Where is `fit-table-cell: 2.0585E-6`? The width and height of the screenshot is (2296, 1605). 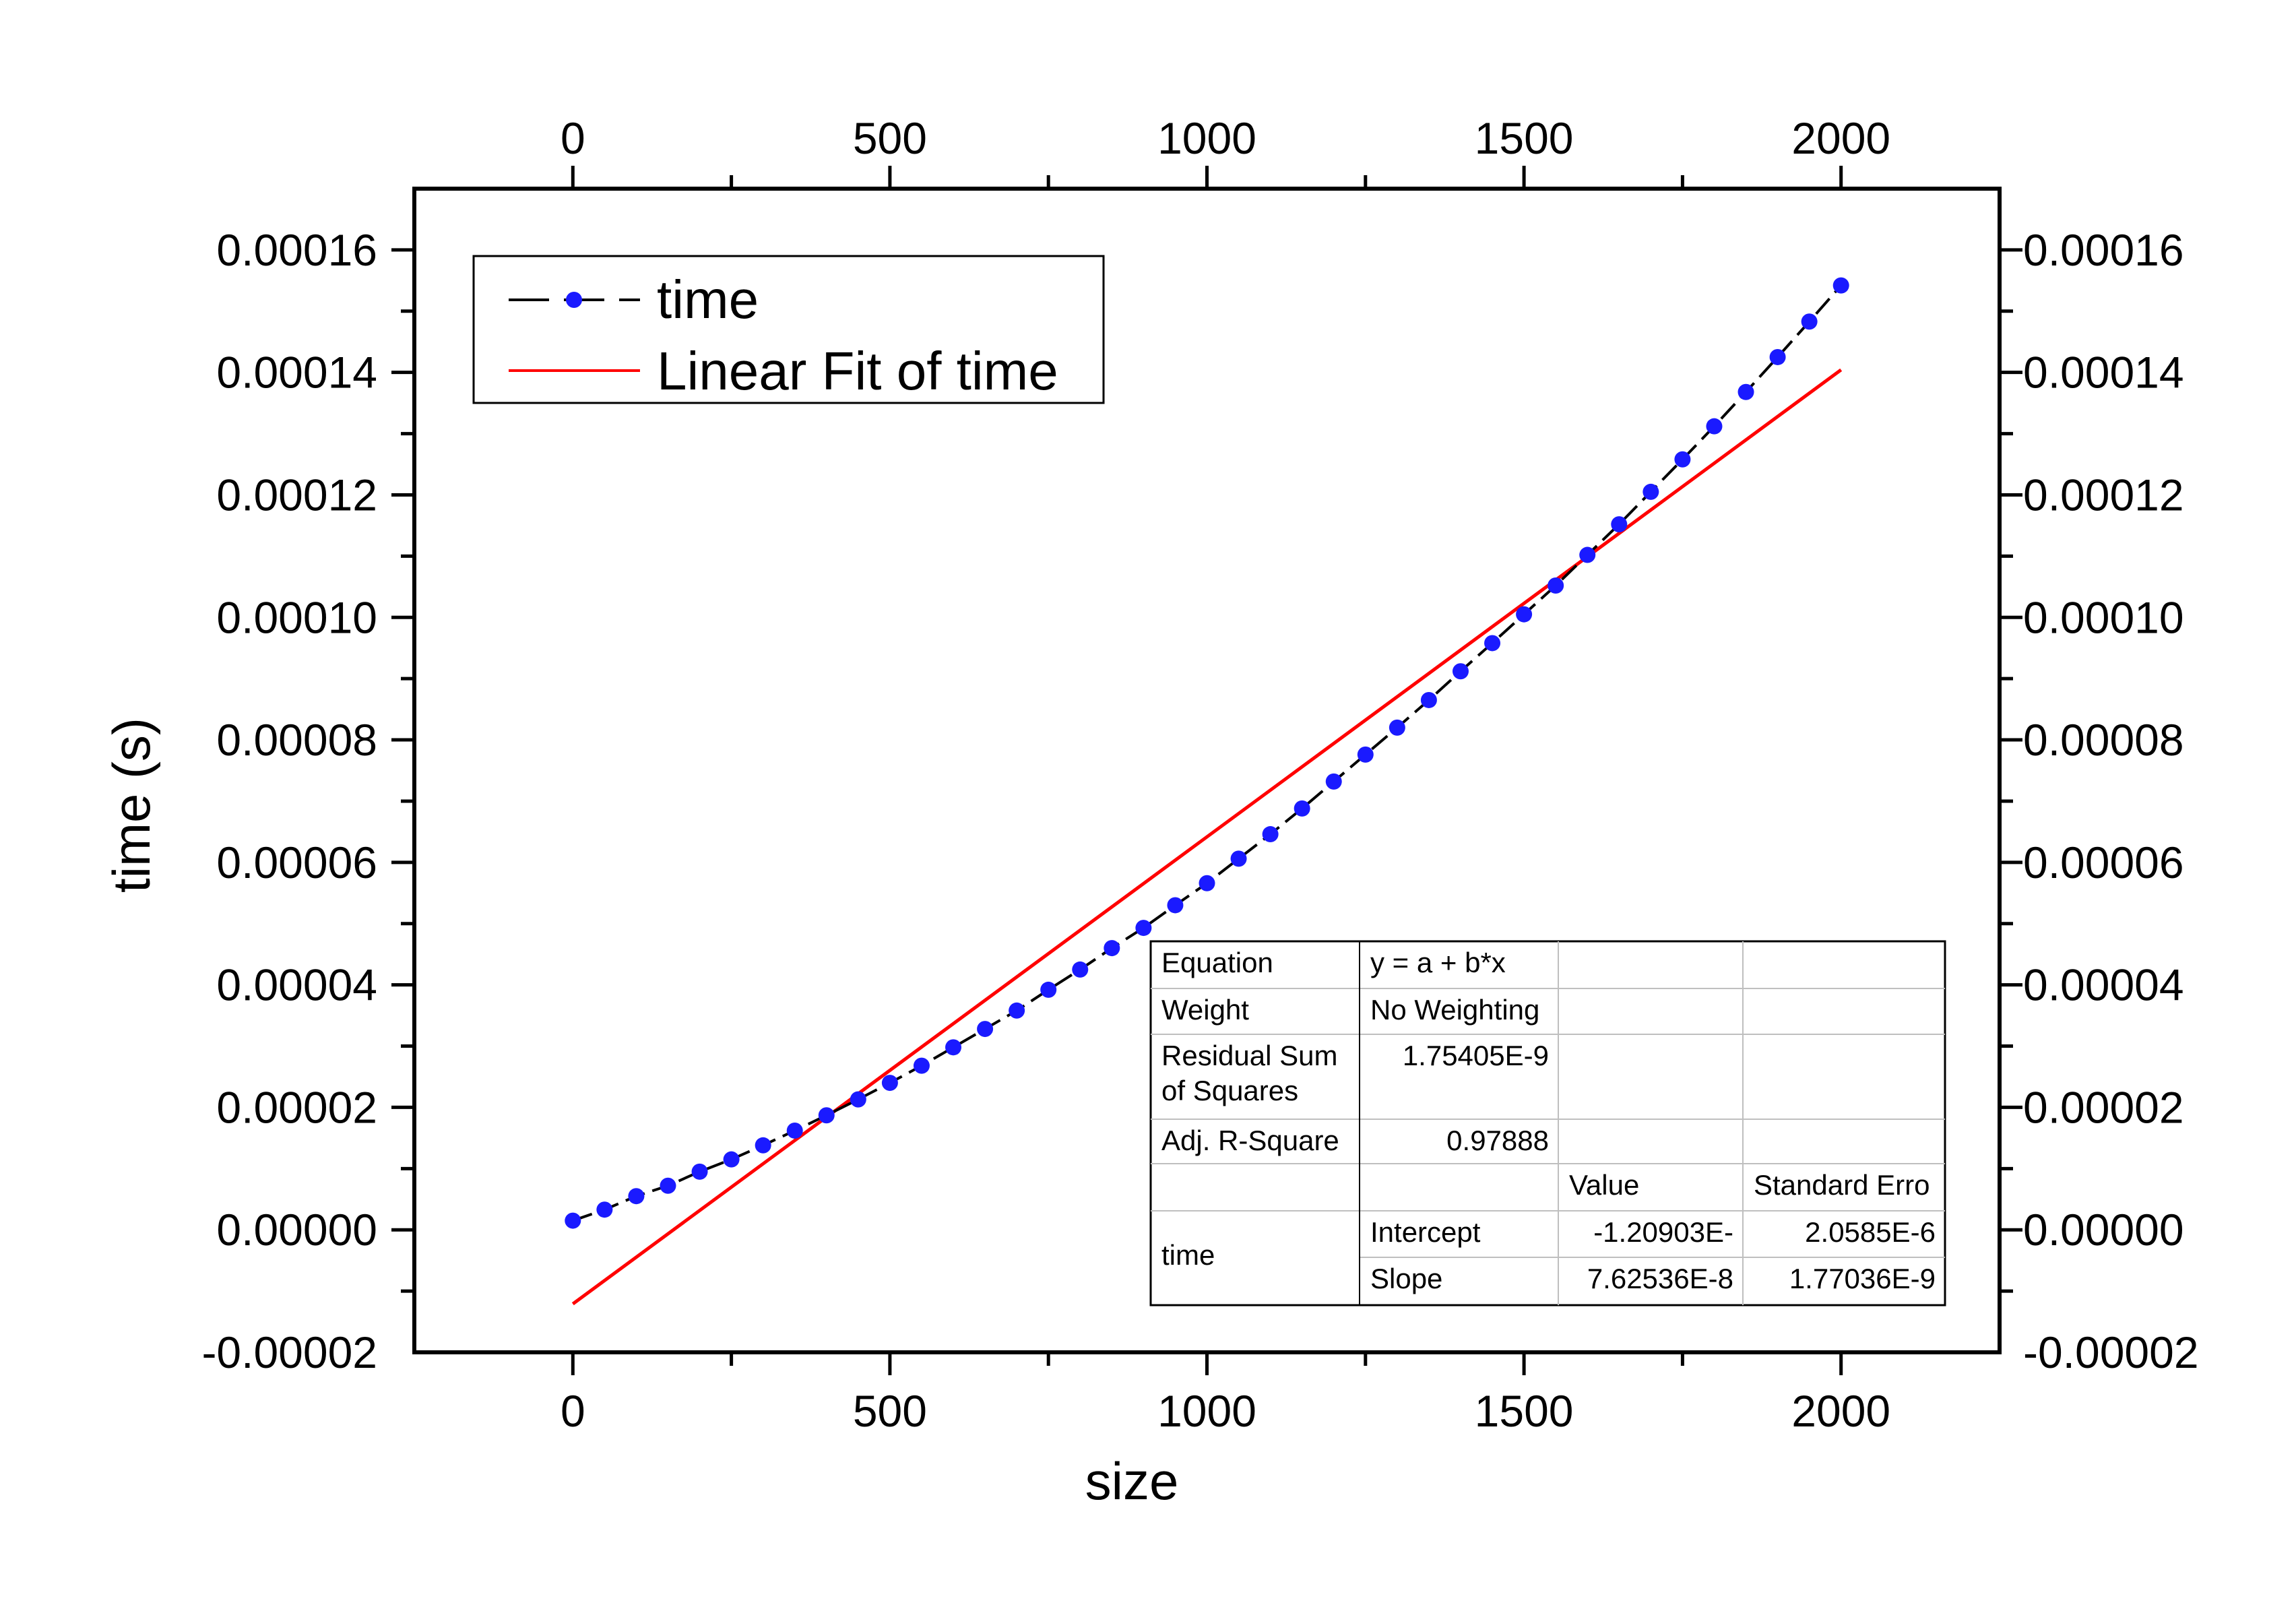 fit-table-cell: 2.0585E-6 is located at coordinates (1870, 1232).